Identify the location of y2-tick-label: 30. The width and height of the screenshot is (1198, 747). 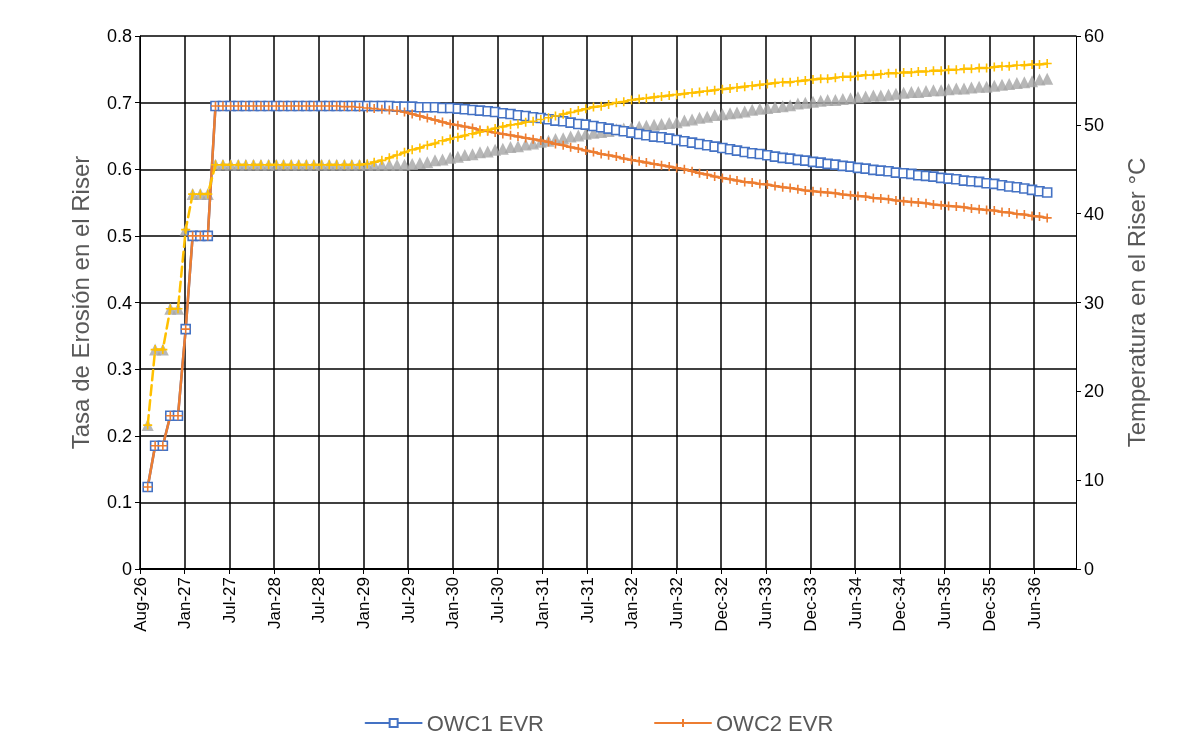
(1094, 302).